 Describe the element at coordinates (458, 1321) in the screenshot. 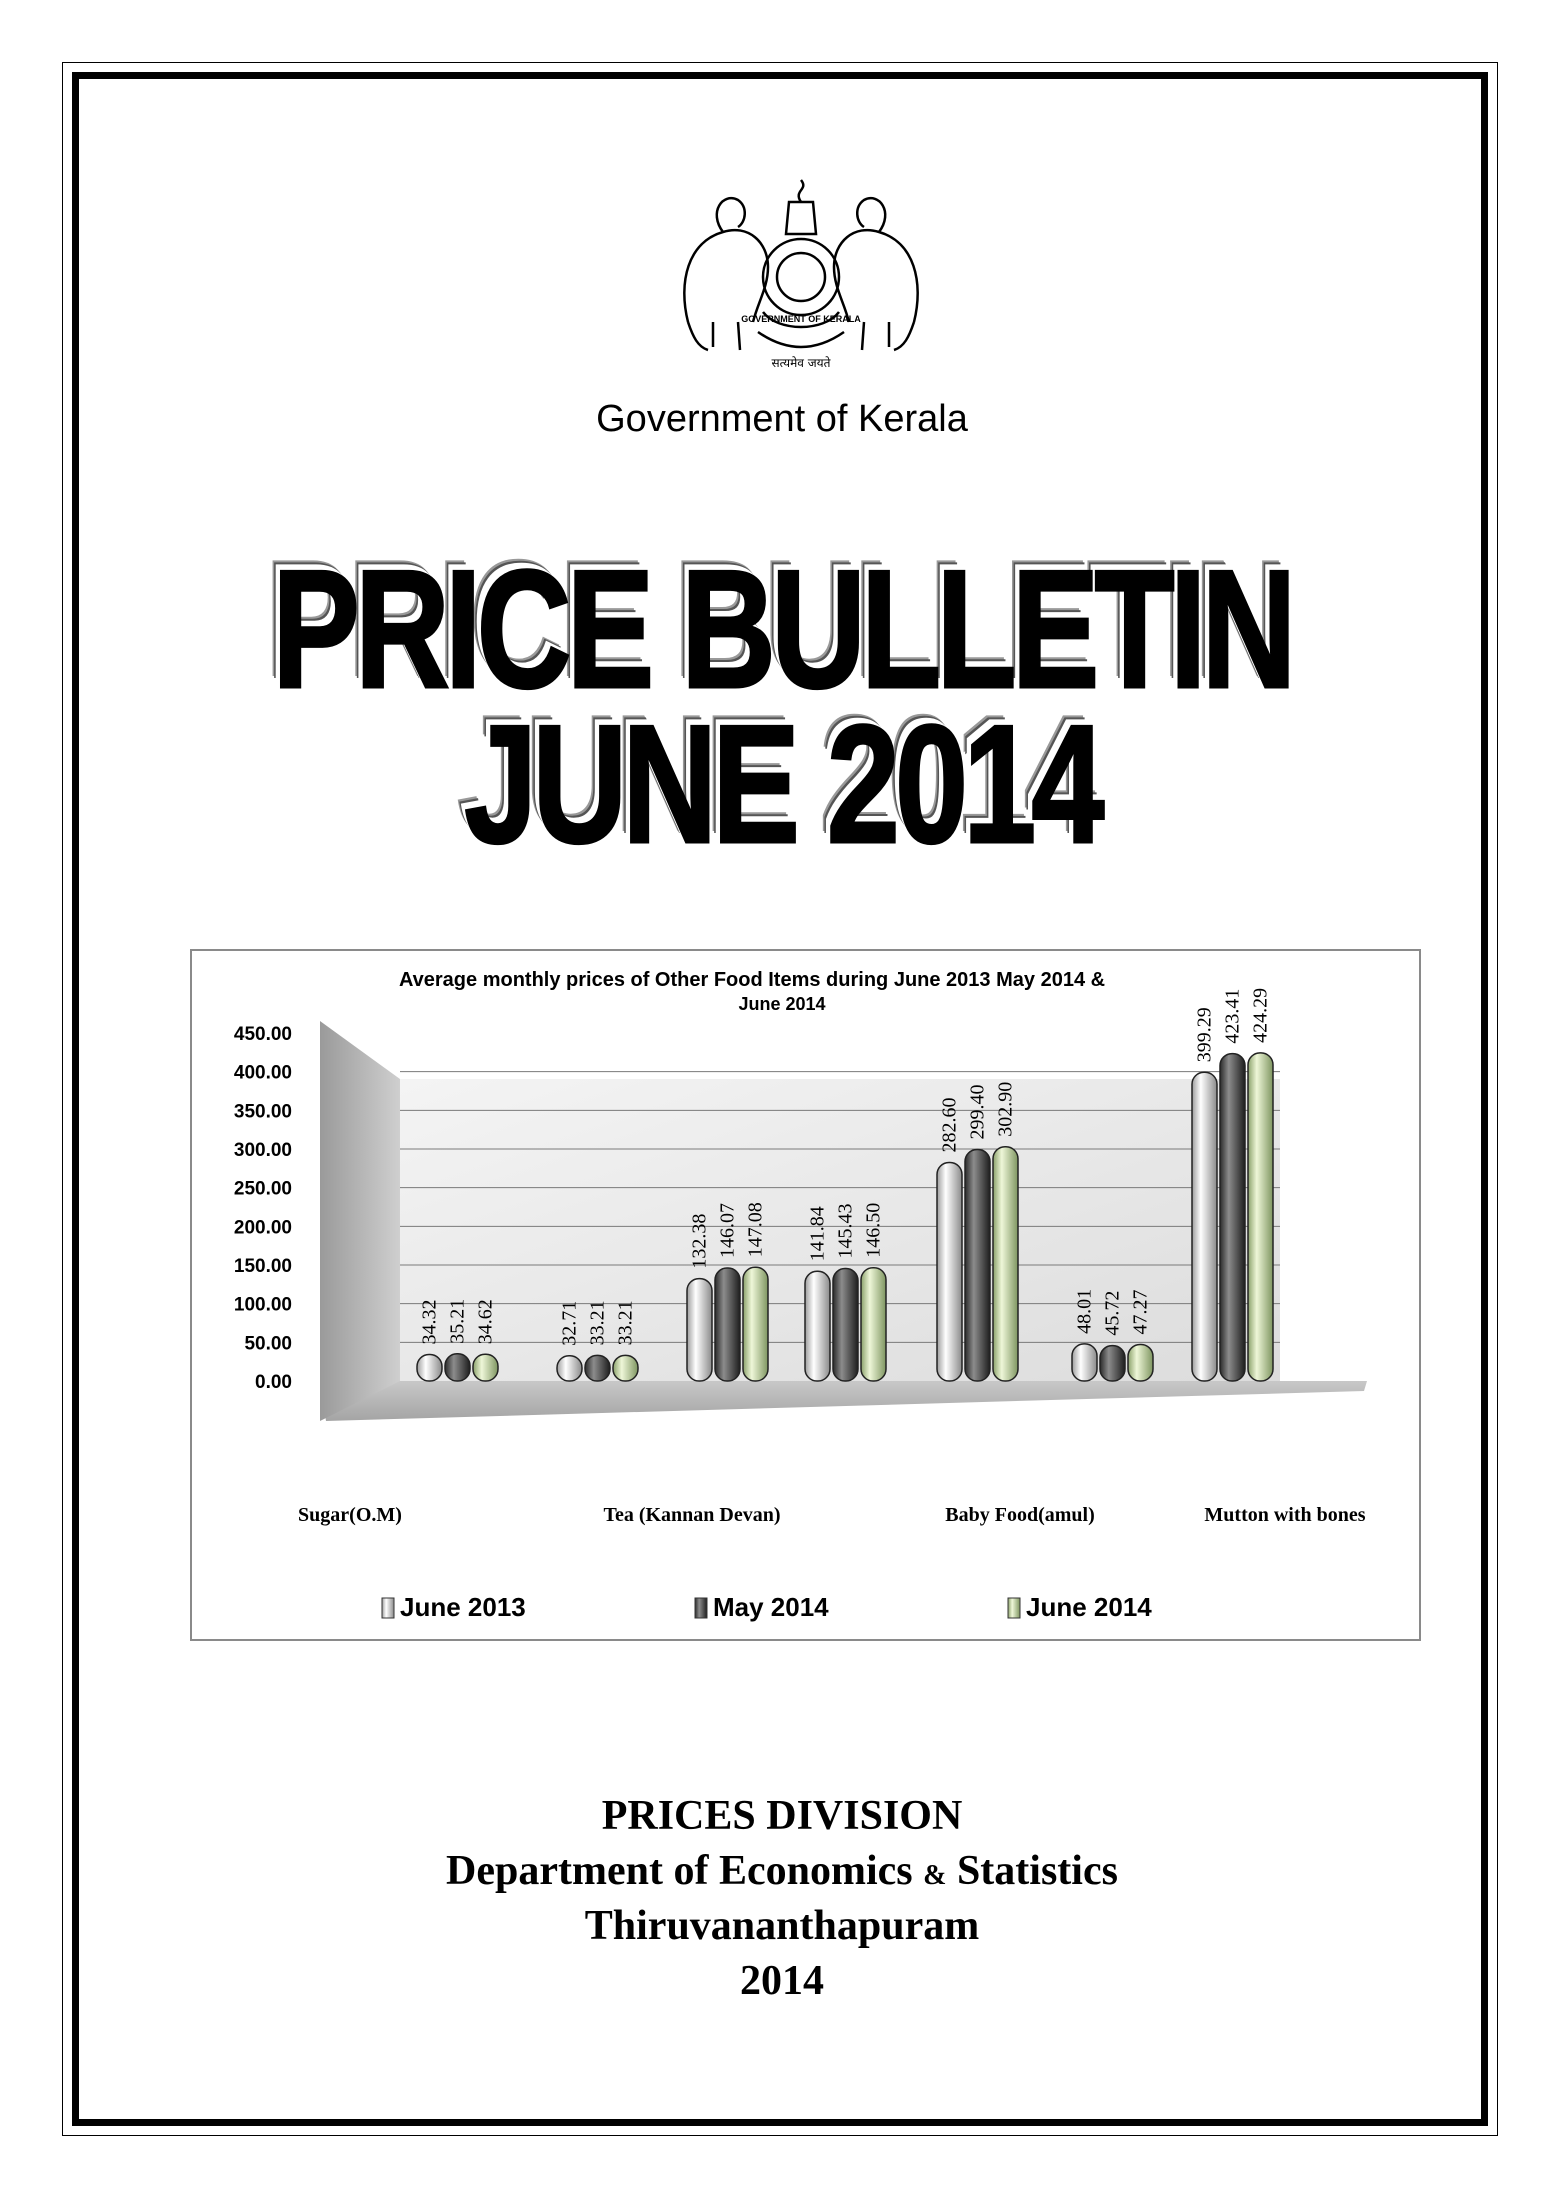

I see `bar-data-label: 35.21` at that location.